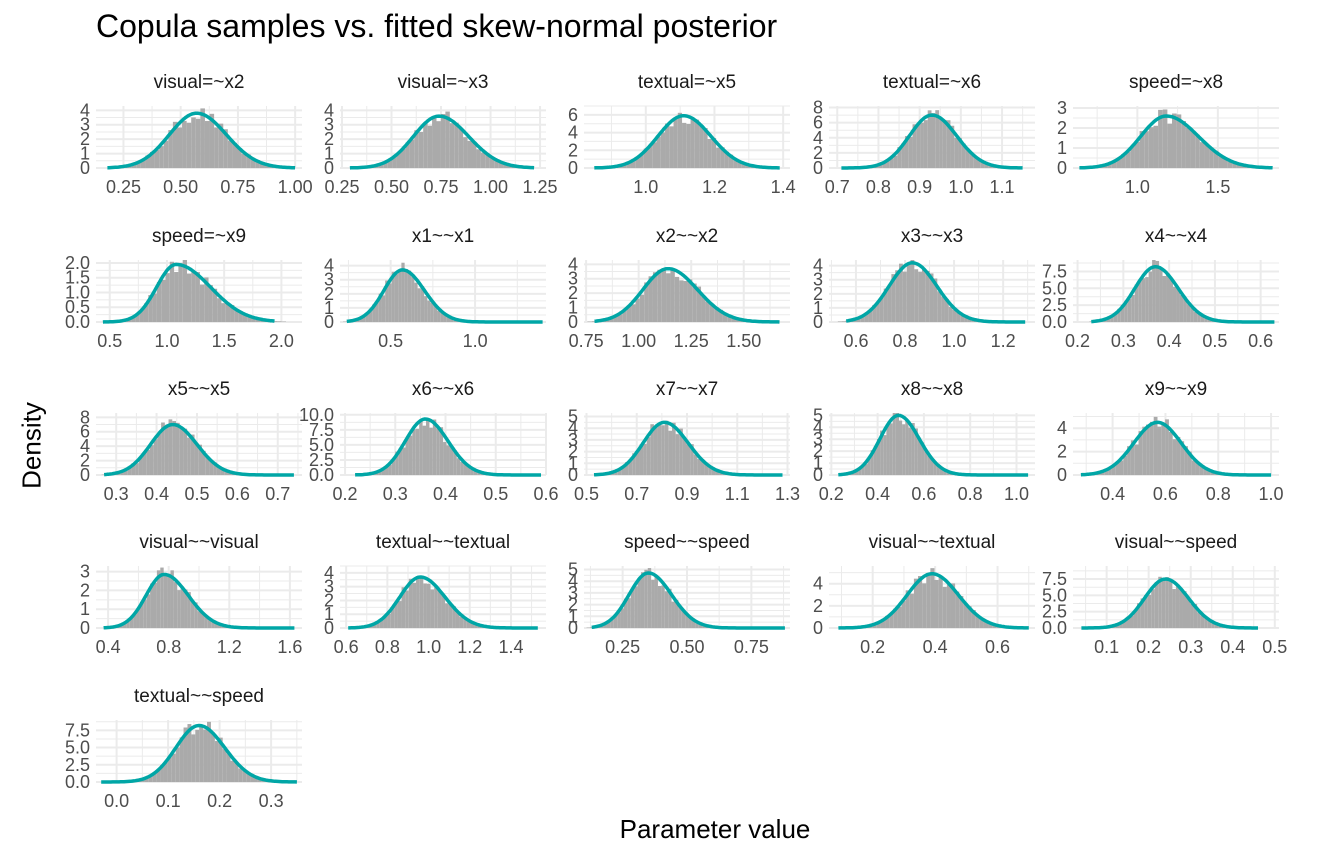  Describe the element at coordinates (586, 494) in the screenshot. I see `x-tick-label: 0.5` at that location.